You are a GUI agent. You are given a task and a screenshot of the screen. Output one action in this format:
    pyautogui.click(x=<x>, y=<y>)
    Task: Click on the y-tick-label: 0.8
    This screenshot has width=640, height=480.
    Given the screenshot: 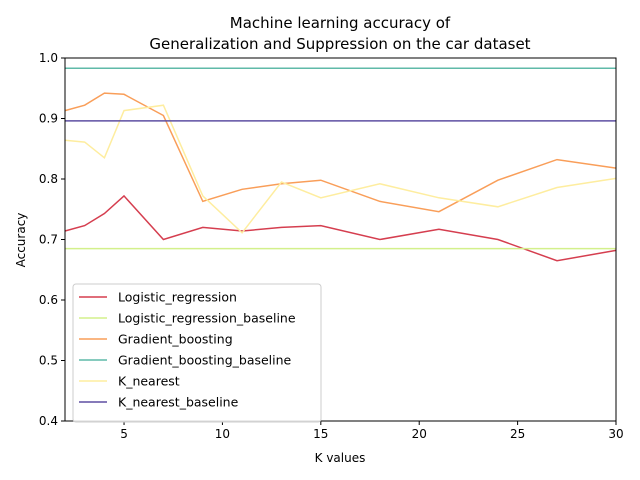 What is the action you would take?
    pyautogui.click(x=48, y=179)
    